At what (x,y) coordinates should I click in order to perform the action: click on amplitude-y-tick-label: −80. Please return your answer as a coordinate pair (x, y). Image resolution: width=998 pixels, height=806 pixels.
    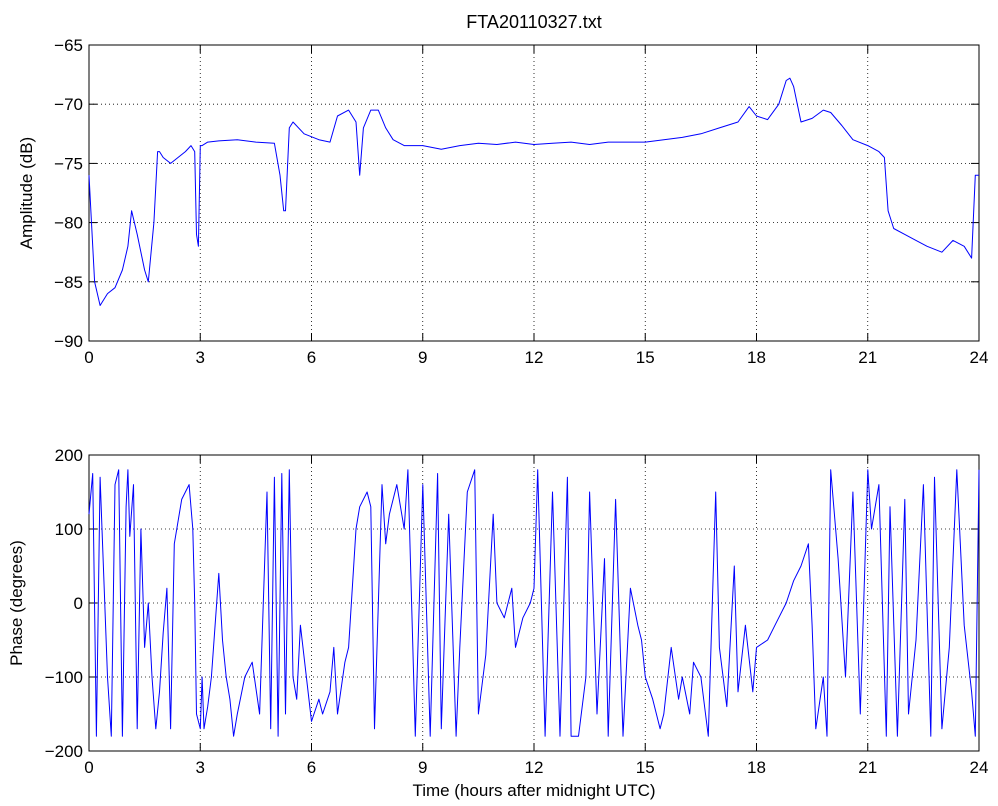
    Looking at the image, I should click on (68, 223).